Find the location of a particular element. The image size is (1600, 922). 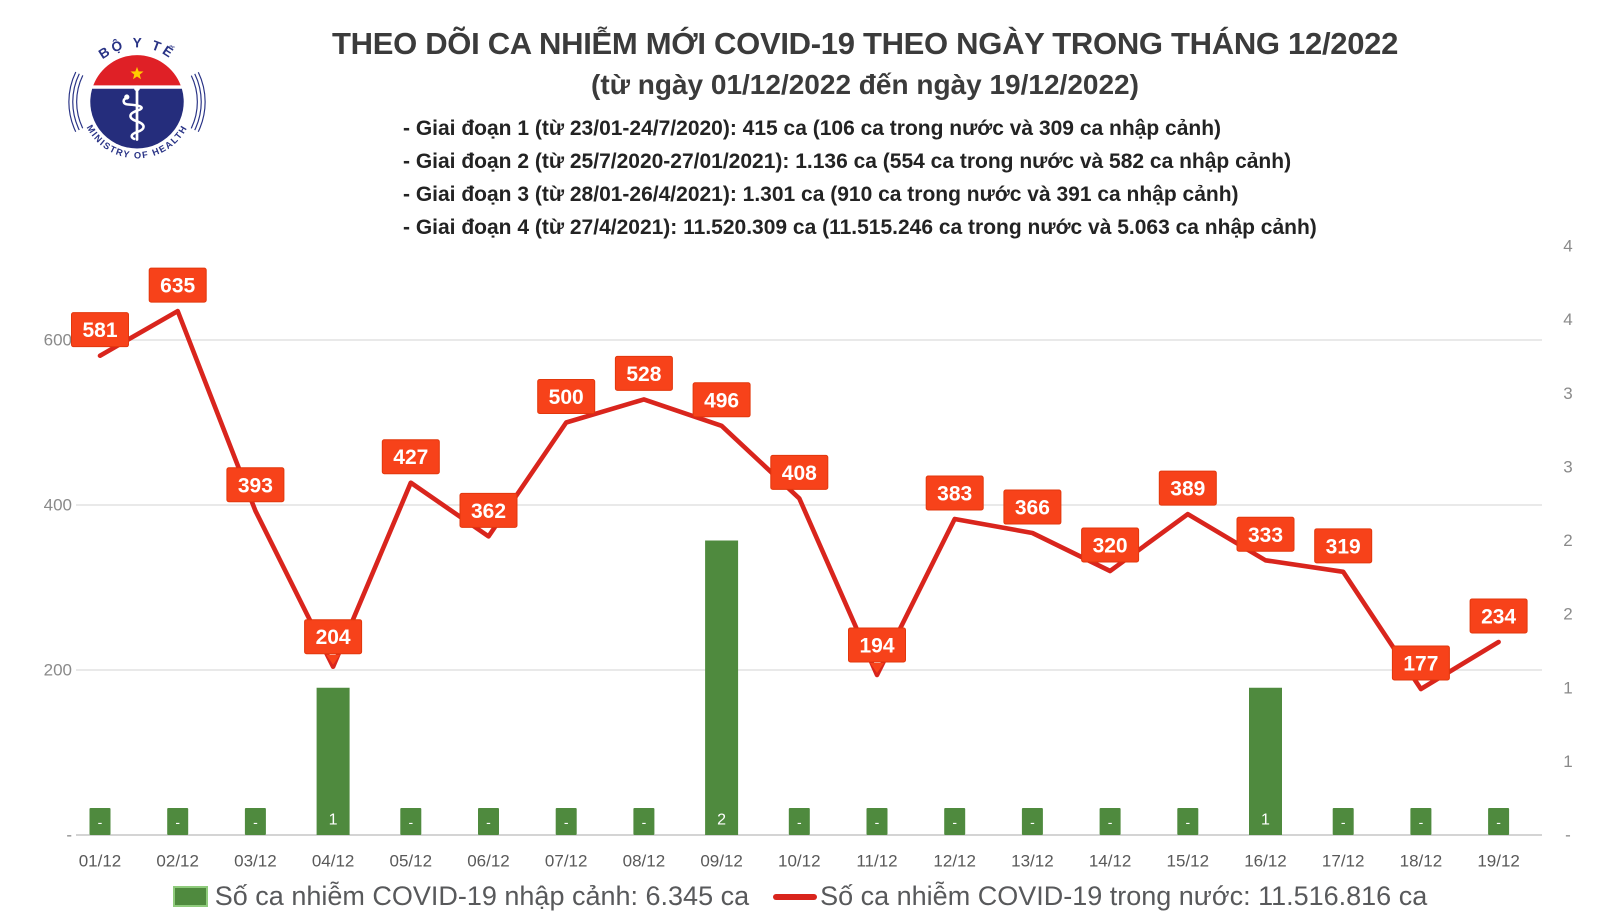

x-axis-label: 09/12 is located at coordinates (721, 861).